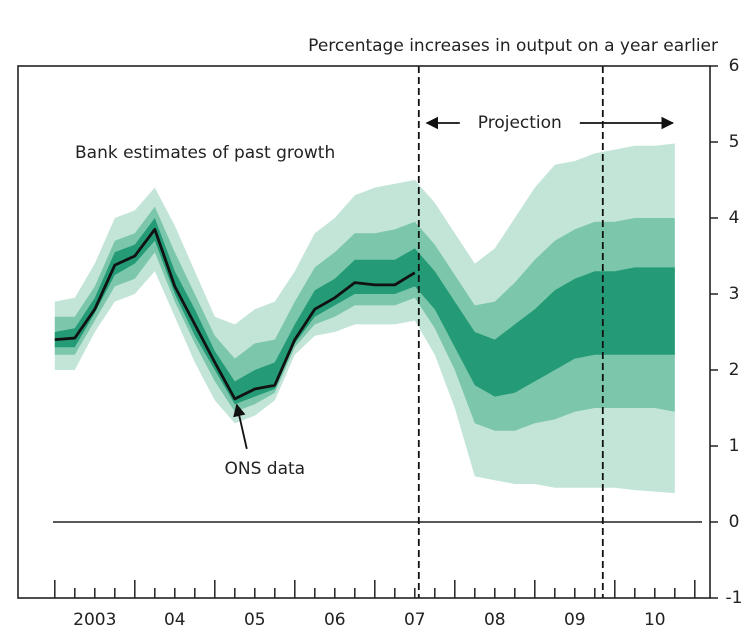 The height and width of the screenshot is (637, 750). Describe the element at coordinates (520, 123) in the screenshot. I see `annotation: Projection` at that location.